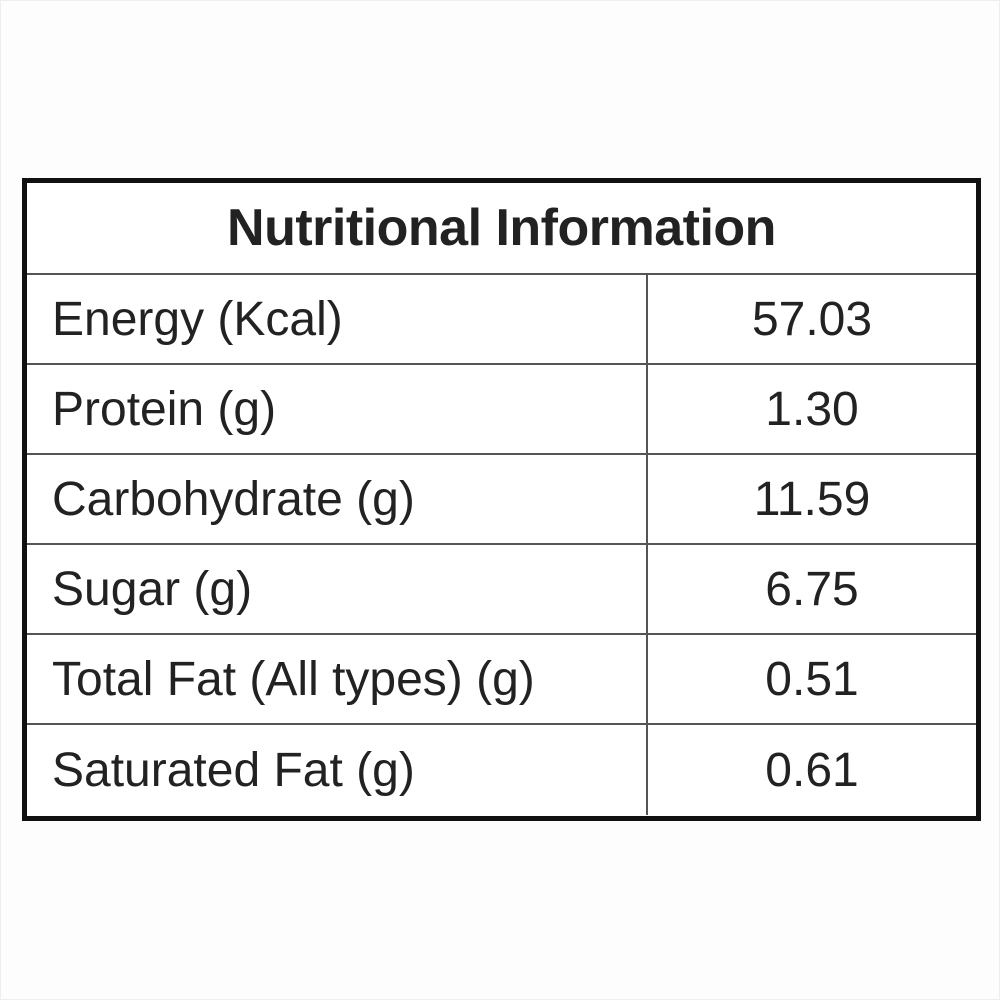 This screenshot has height=1000, width=1000. Describe the element at coordinates (812, 319) in the screenshot. I see `nutrient-value: 57.03` at that location.